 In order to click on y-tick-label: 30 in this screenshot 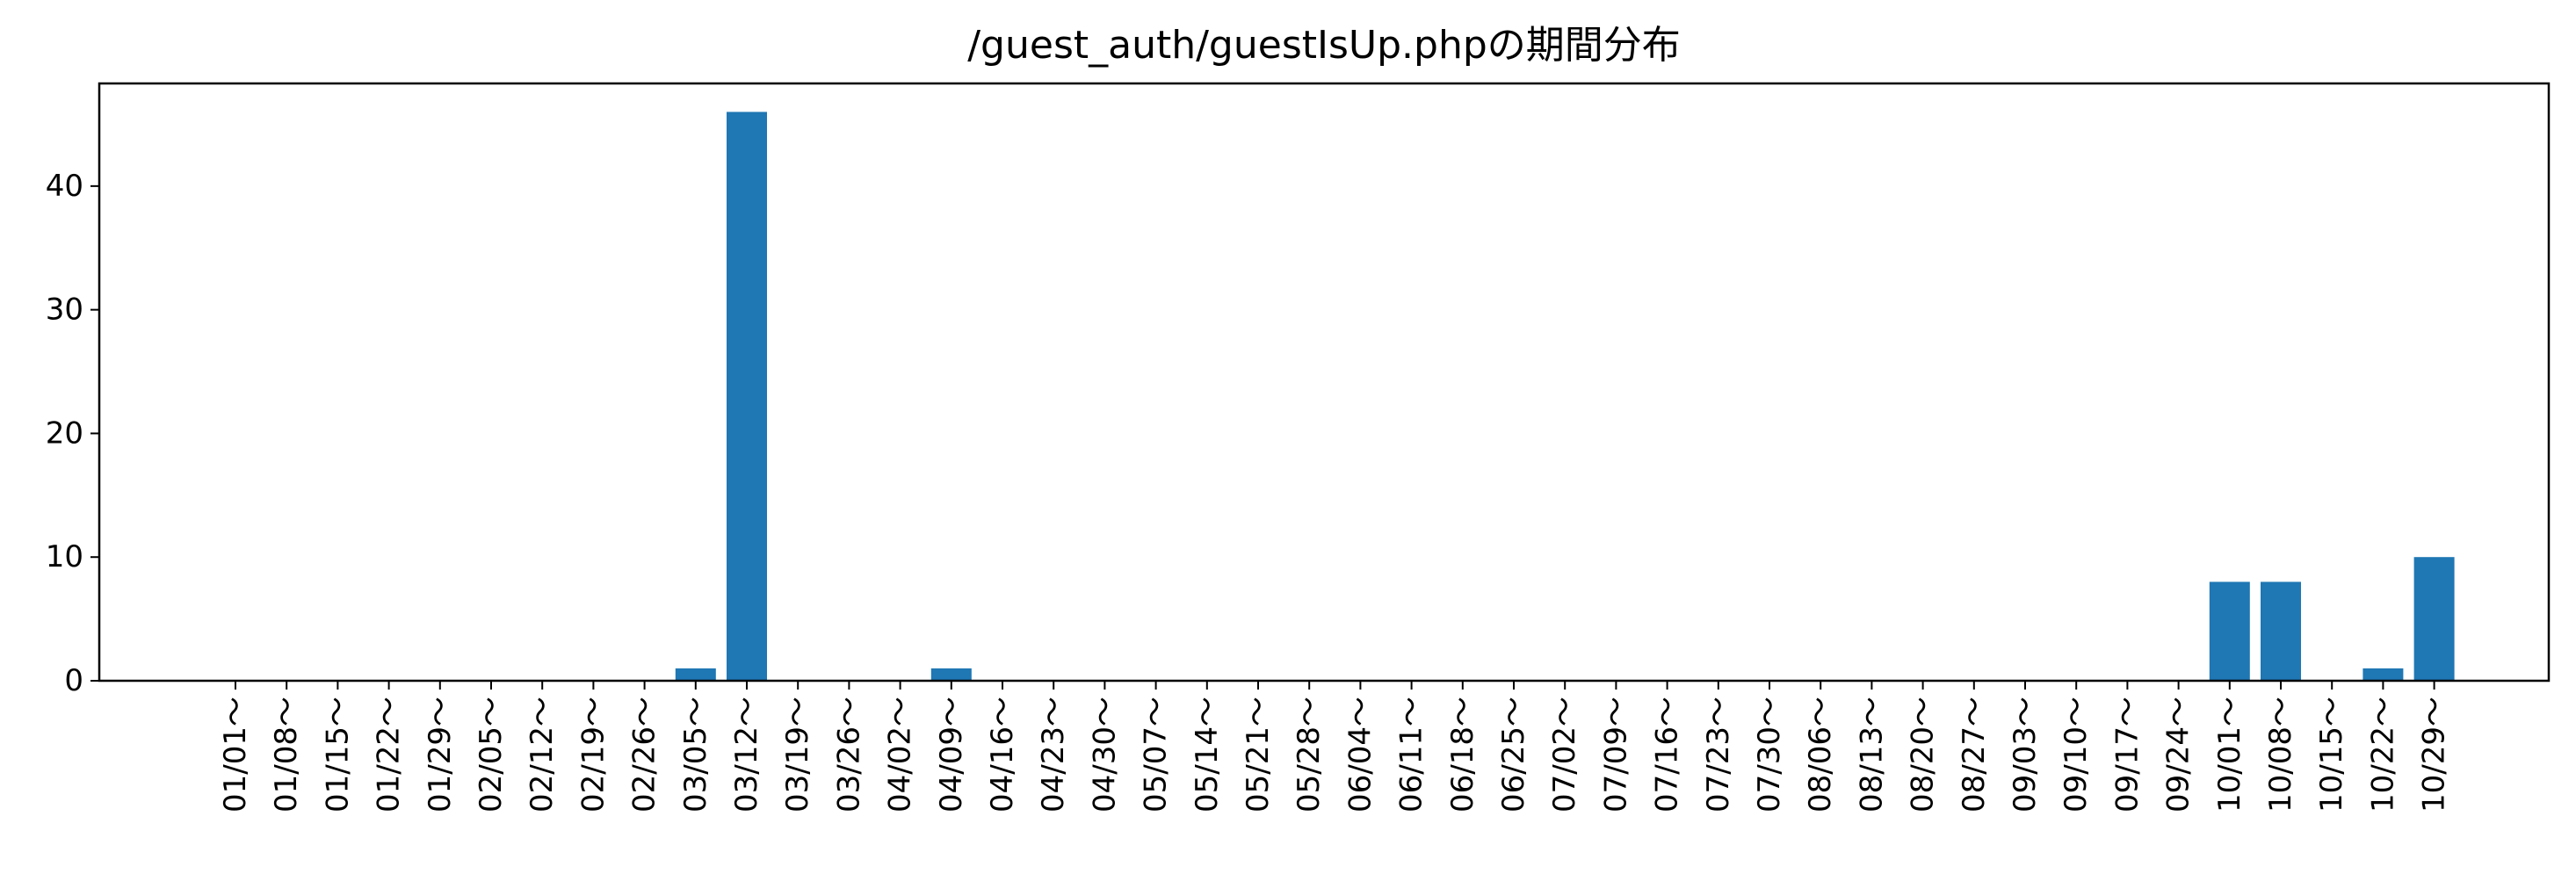, I will do `click(64, 310)`.